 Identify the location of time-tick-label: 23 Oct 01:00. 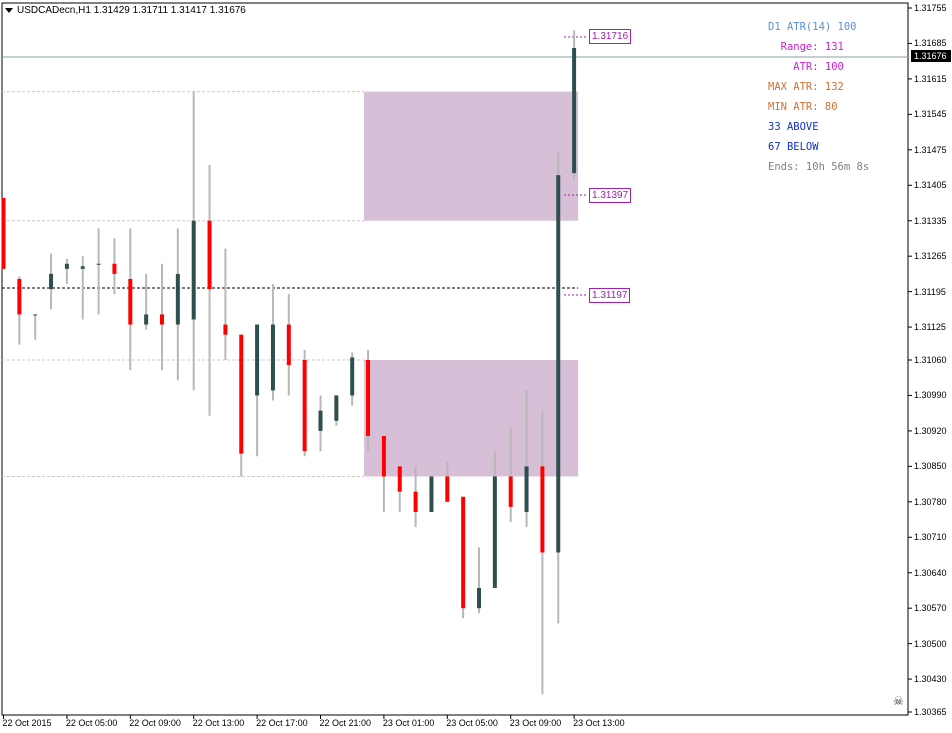
(408, 723).